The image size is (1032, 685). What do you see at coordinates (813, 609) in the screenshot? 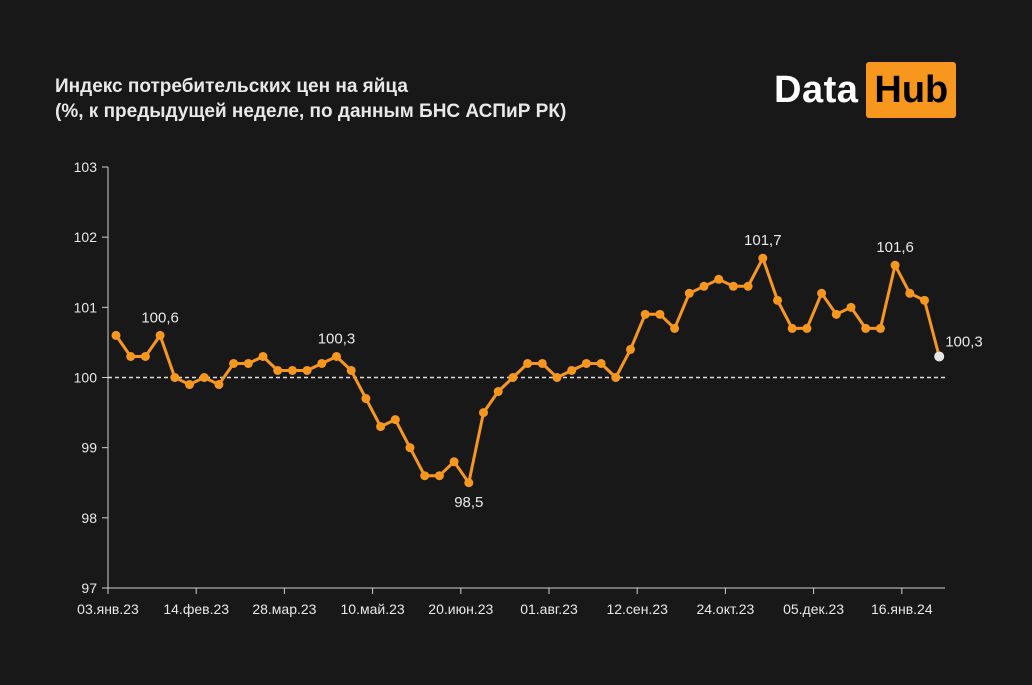
I see `x-tick-label: 05.дек.23` at bounding box center [813, 609].